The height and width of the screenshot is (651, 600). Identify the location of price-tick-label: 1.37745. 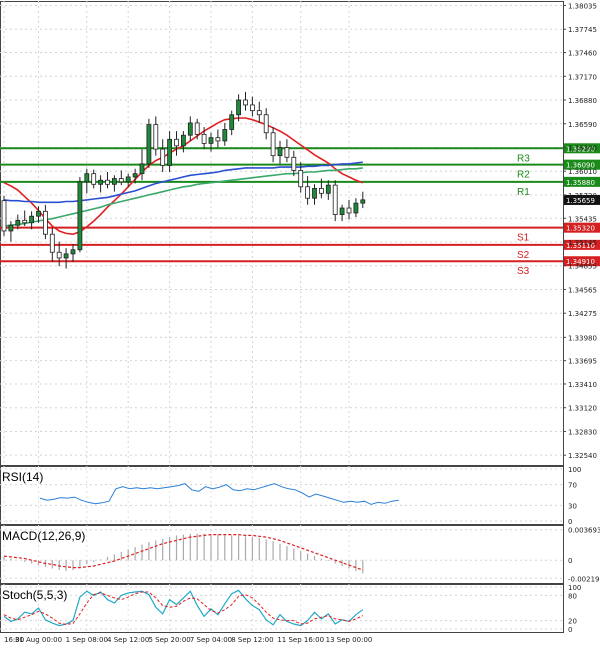
(582, 30).